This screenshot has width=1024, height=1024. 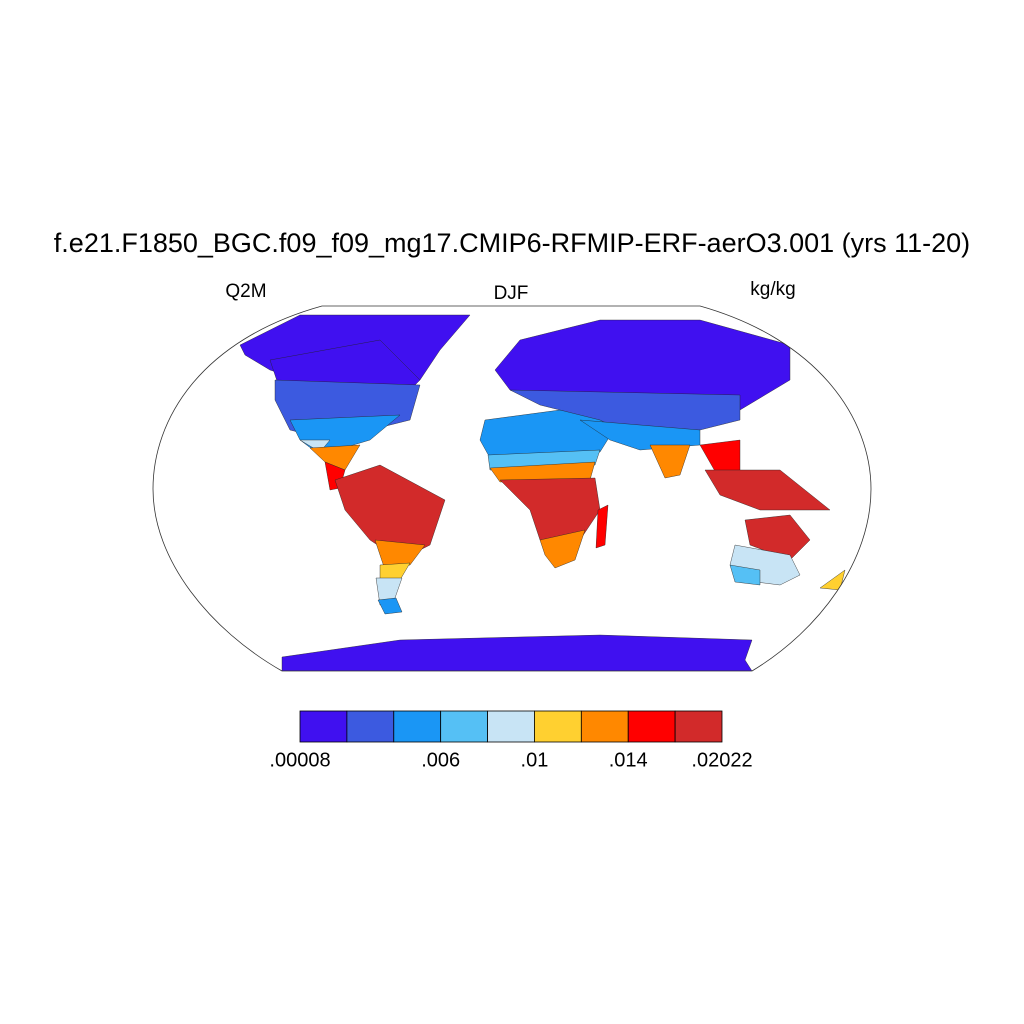 I want to click on variable-label: Q2M, so click(x=245, y=291).